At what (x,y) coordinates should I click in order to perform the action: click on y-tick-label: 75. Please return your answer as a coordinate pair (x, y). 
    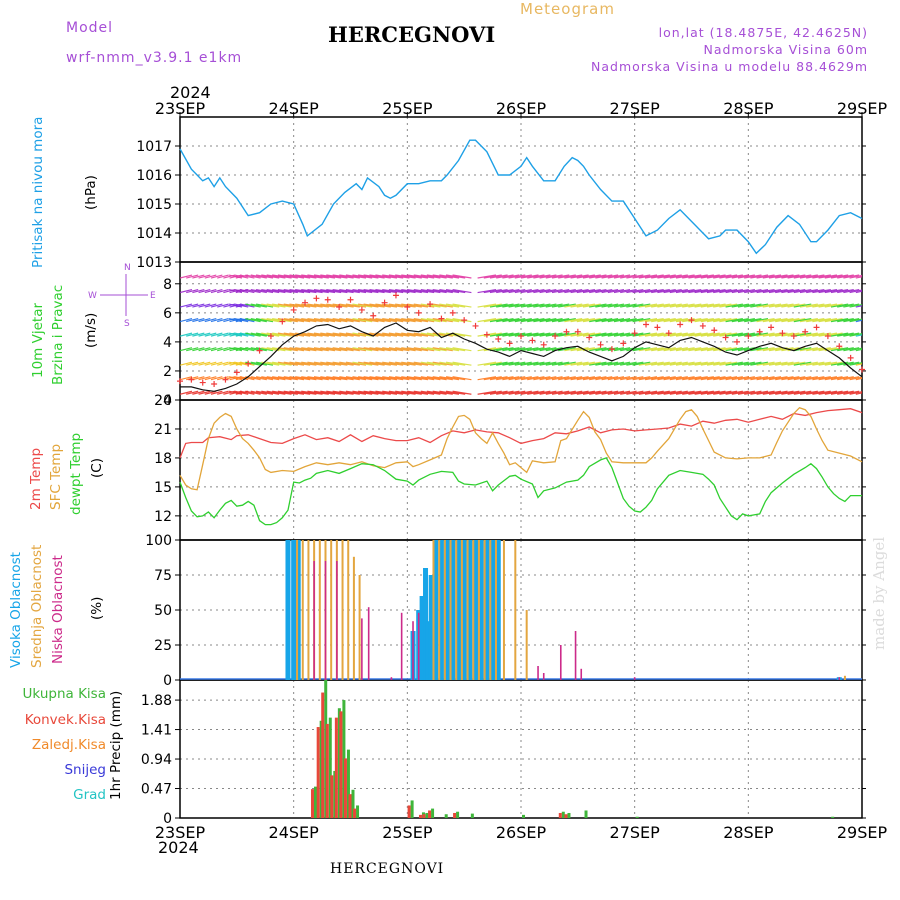
    Looking at the image, I should click on (163, 576).